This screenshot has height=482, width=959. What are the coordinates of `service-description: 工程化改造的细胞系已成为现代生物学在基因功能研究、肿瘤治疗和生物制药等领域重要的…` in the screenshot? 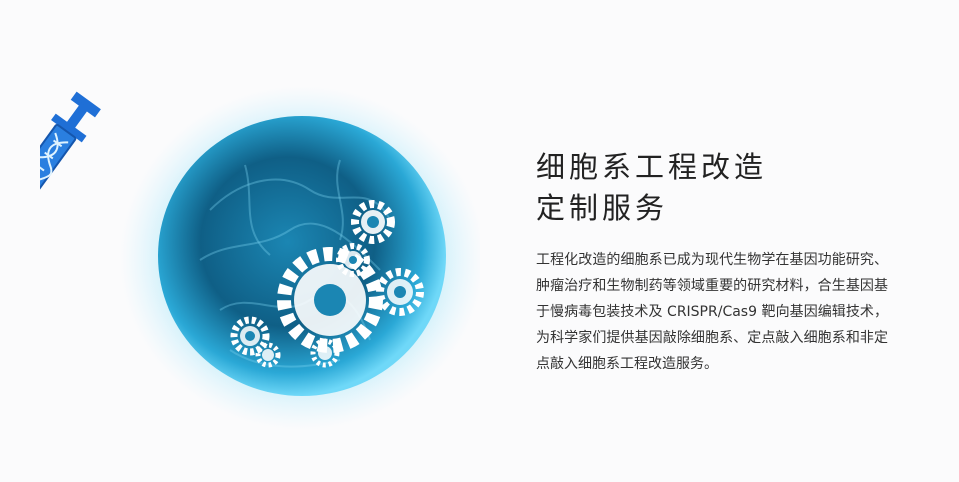 It's located at (712, 312).